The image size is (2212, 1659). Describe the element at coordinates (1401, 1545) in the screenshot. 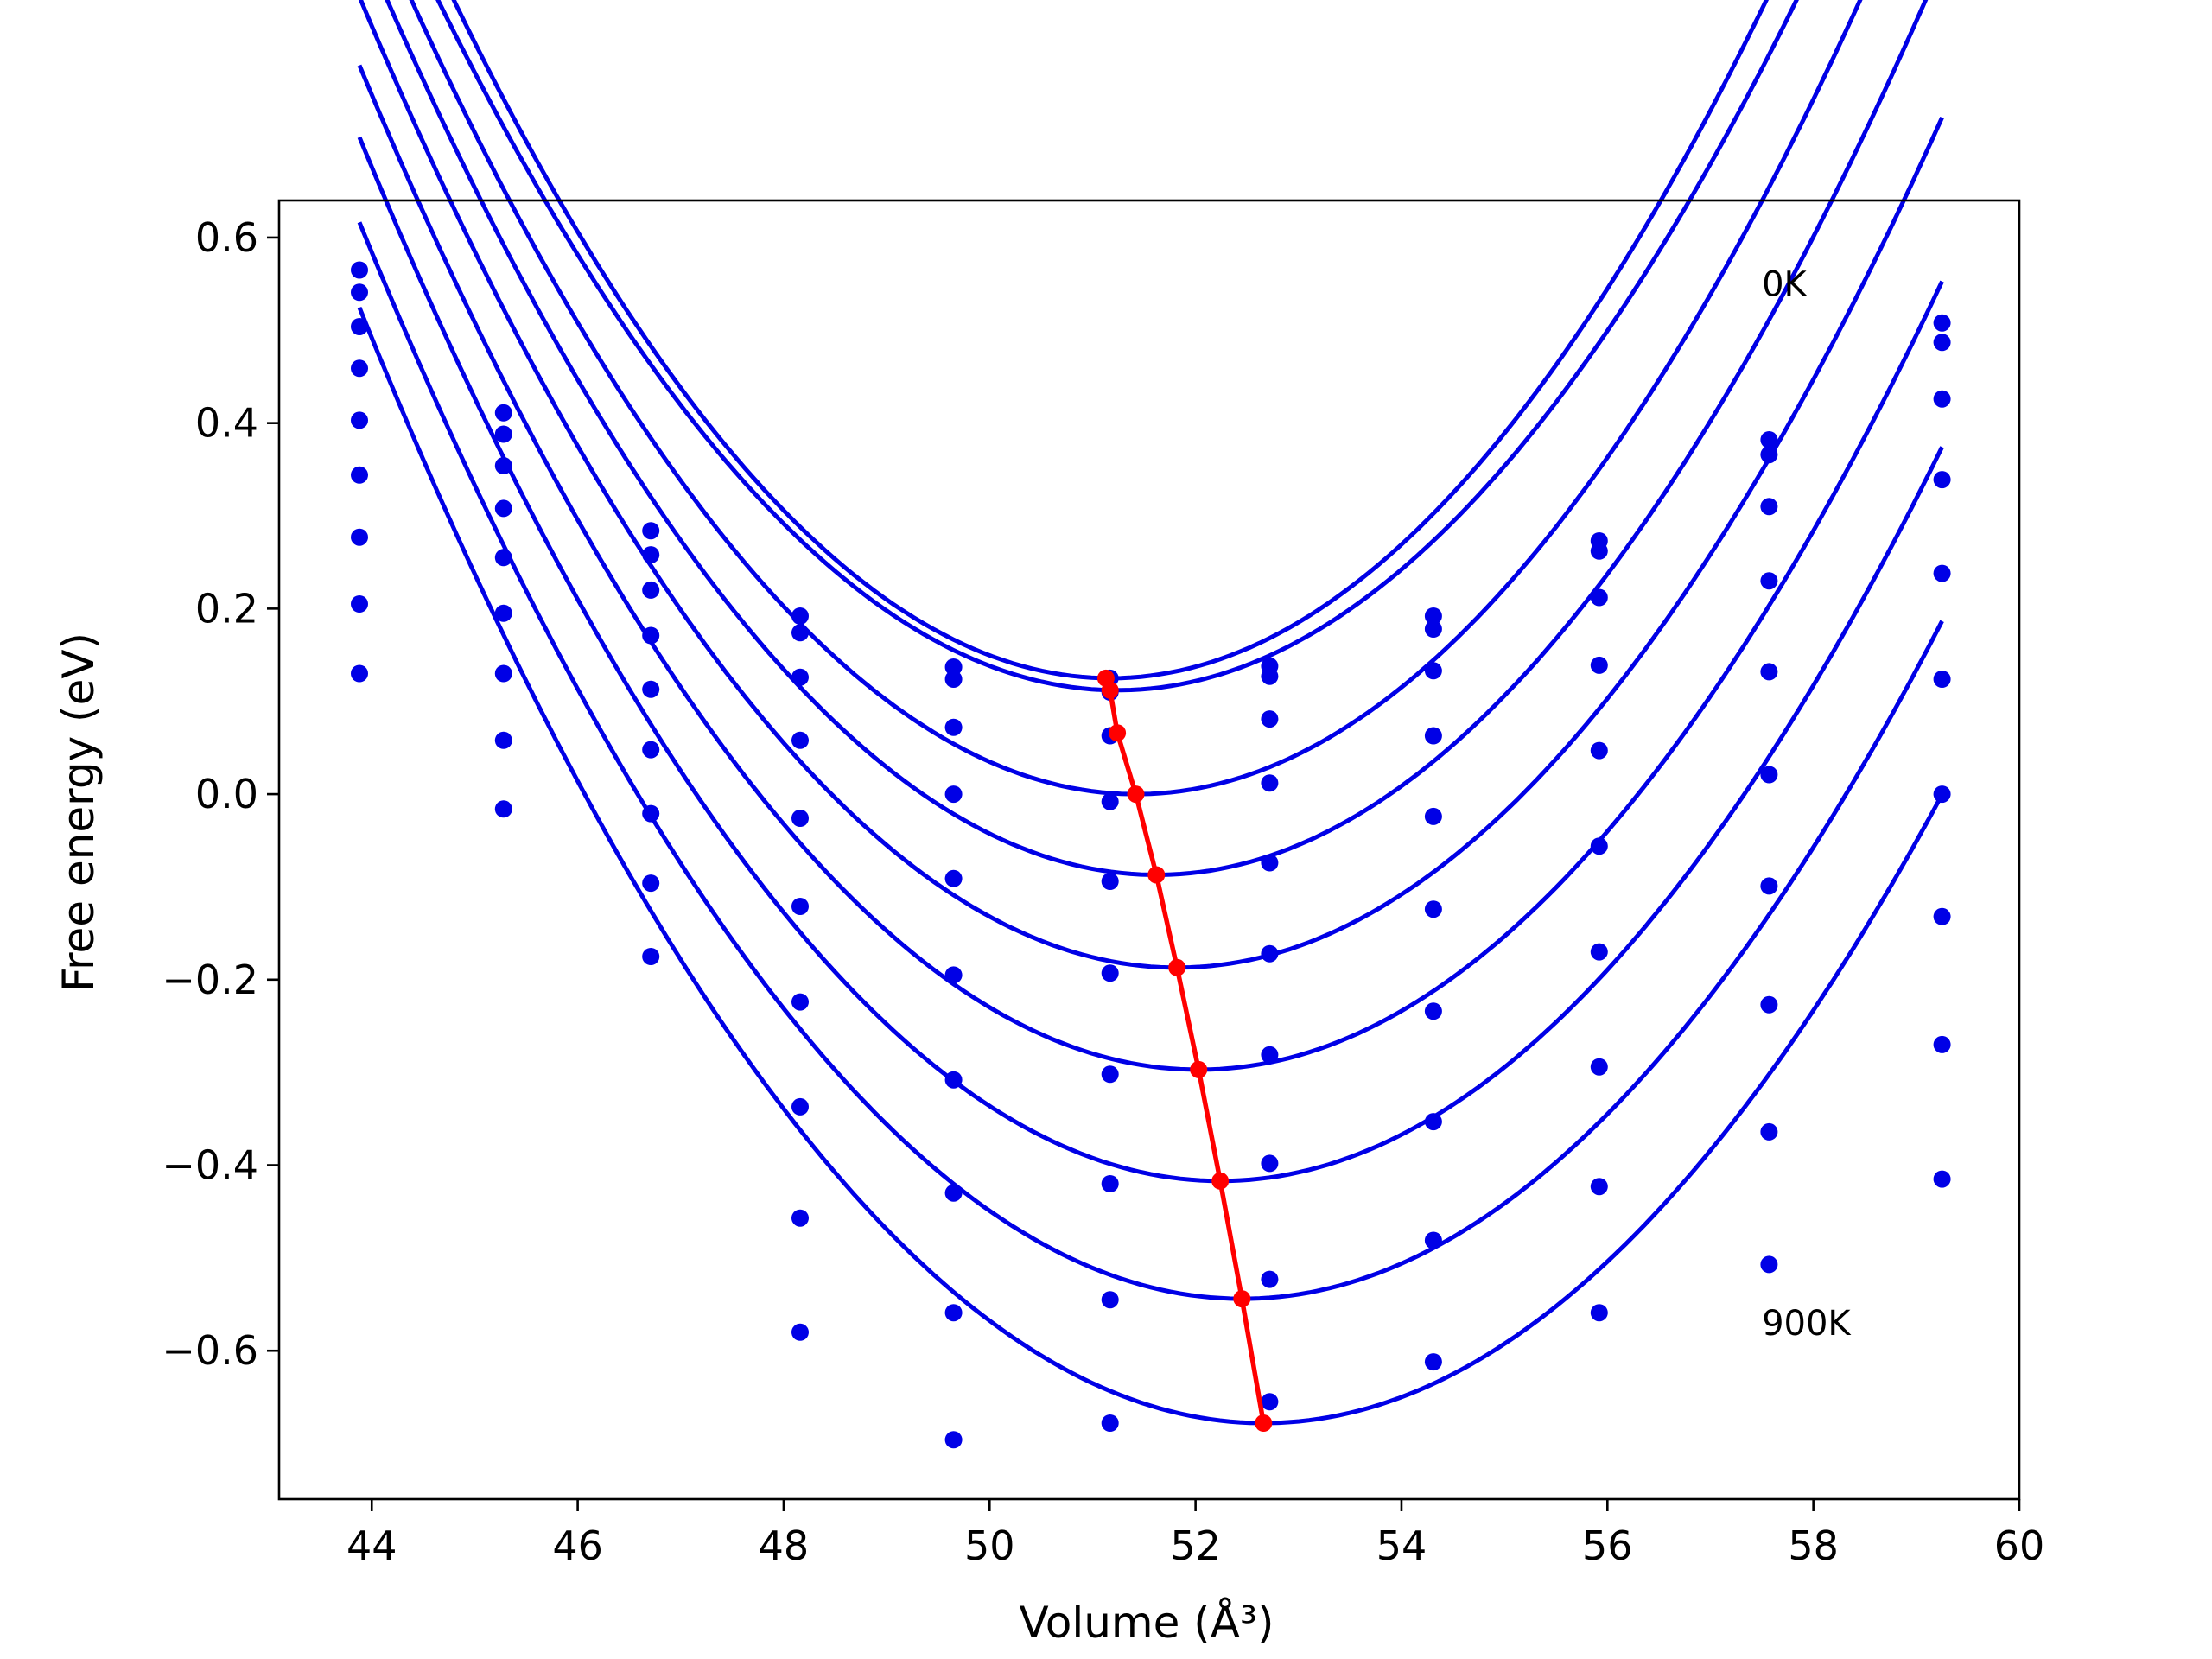

I see `x-tick-label: 54` at that location.